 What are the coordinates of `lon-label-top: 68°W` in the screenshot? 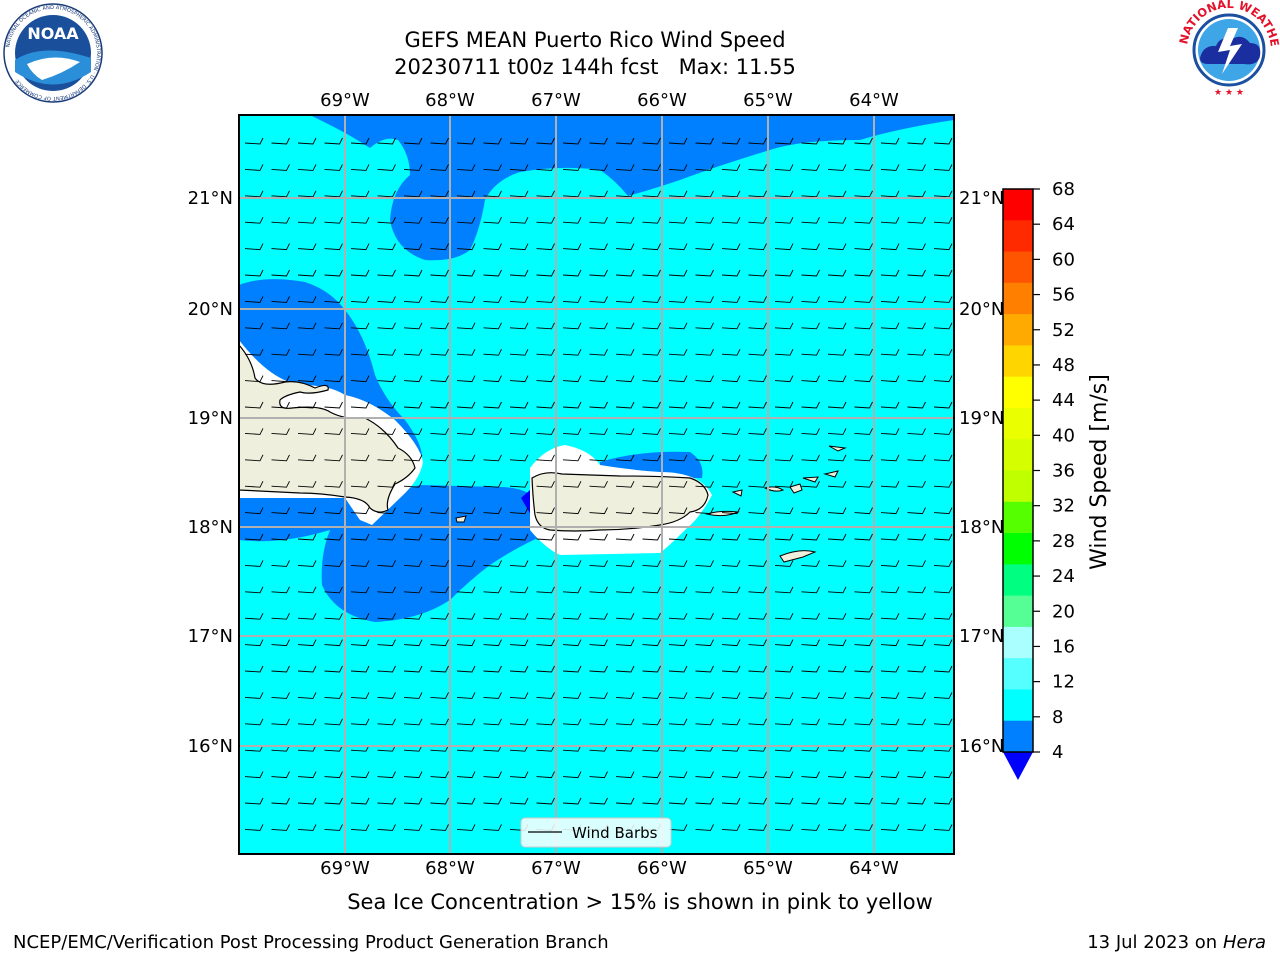 It's located at (450, 100).